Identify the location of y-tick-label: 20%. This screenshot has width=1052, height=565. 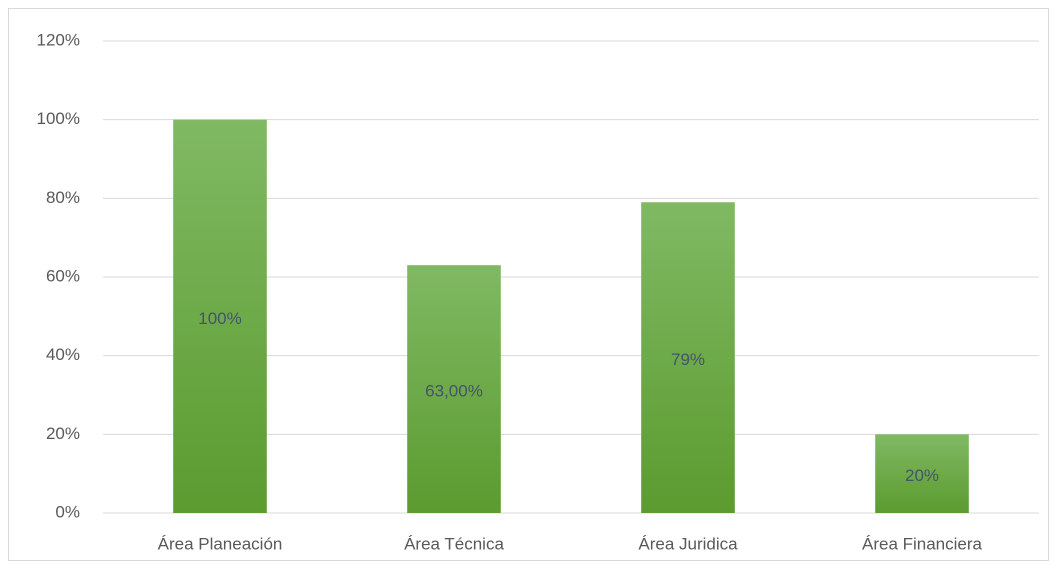
(63, 433).